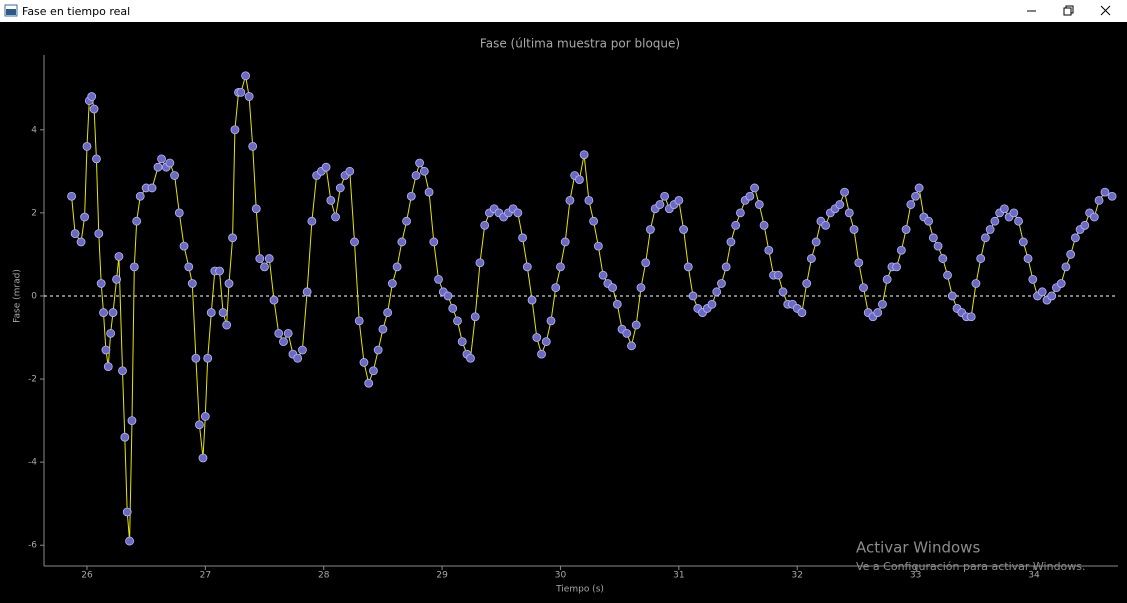  Describe the element at coordinates (34, 296) in the screenshot. I see `y-tick-label: 0` at that location.